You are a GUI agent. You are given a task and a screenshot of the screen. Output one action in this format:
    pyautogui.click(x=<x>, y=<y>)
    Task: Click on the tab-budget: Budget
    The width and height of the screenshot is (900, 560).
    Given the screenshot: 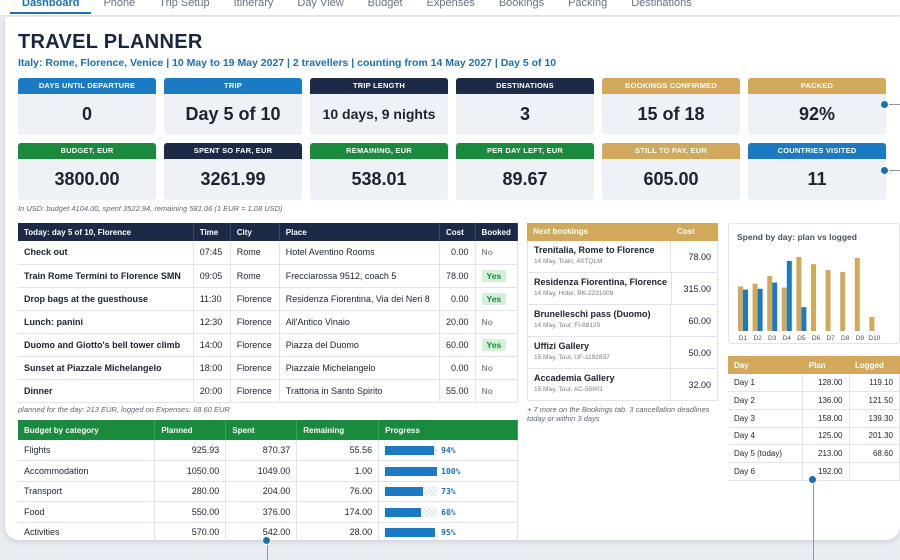 What is the action you would take?
    pyautogui.click(x=385, y=4)
    